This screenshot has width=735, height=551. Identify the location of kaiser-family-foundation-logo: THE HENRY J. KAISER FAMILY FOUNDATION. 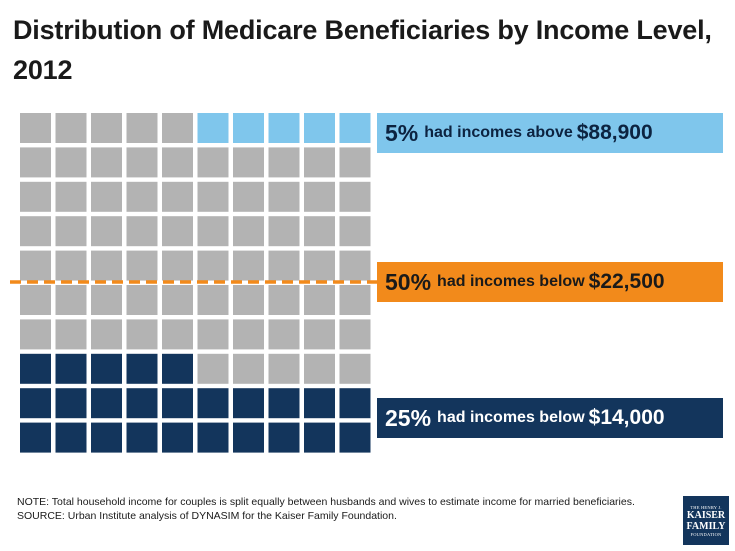
(706, 520).